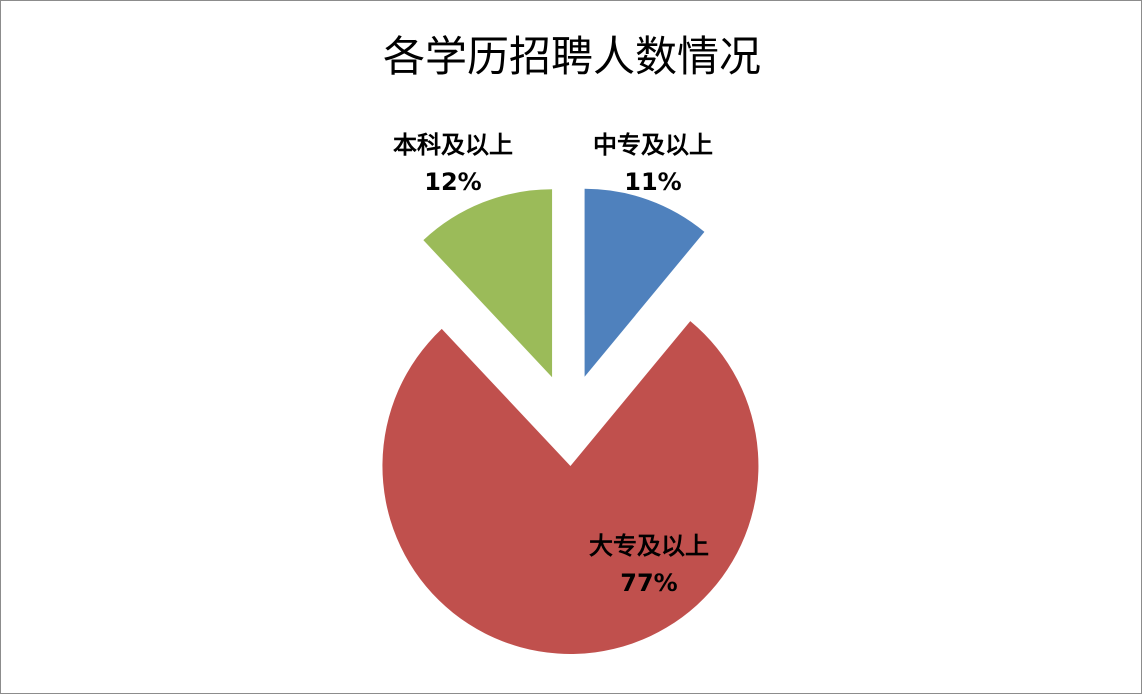 This screenshot has width=1142, height=694. I want to click on chart-title: 各学历招聘人数情况, so click(572, 56).